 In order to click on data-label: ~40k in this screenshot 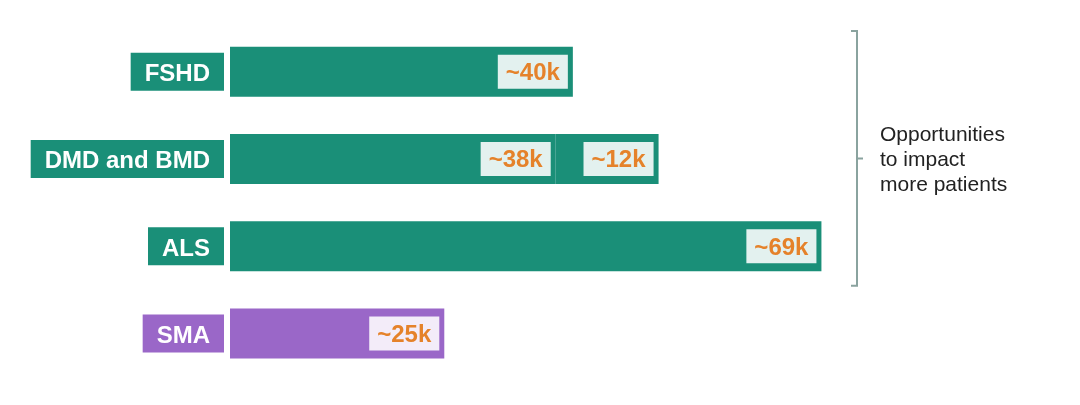, I will do `click(533, 72)`.